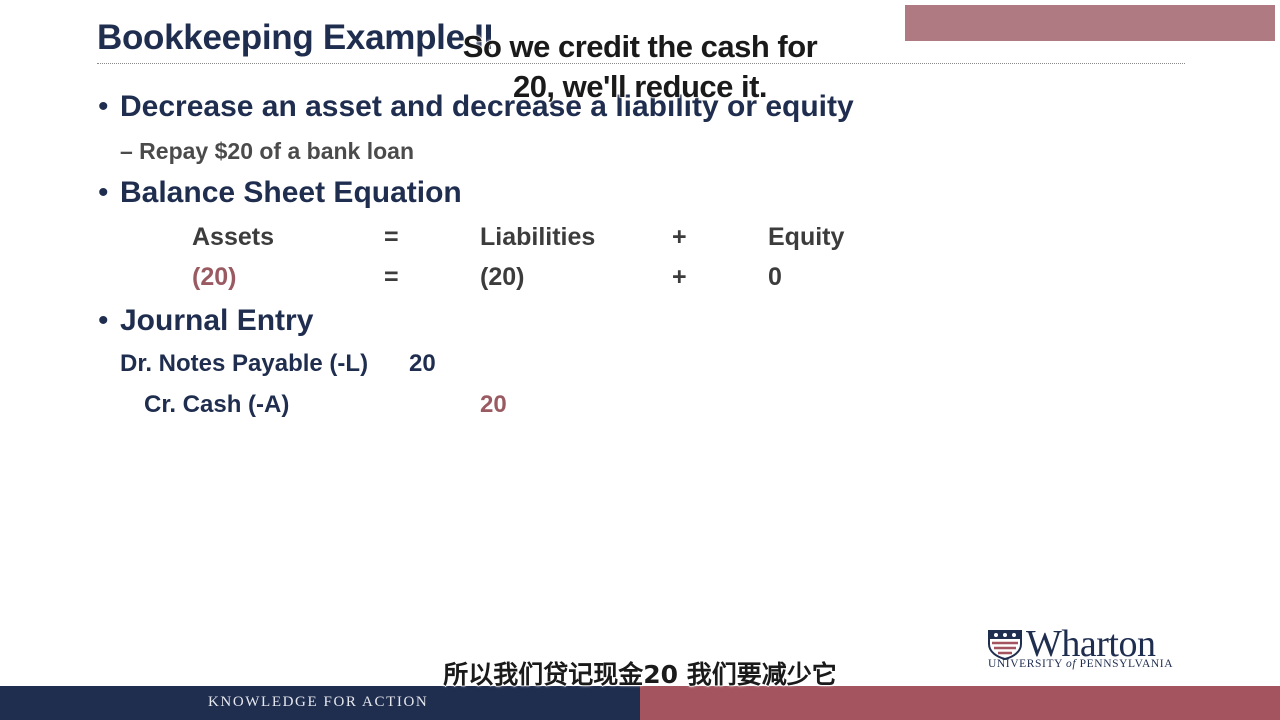 The height and width of the screenshot is (720, 1280). I want to click on bullet-journal-entry: • Journal Entry, so click(206, 321).